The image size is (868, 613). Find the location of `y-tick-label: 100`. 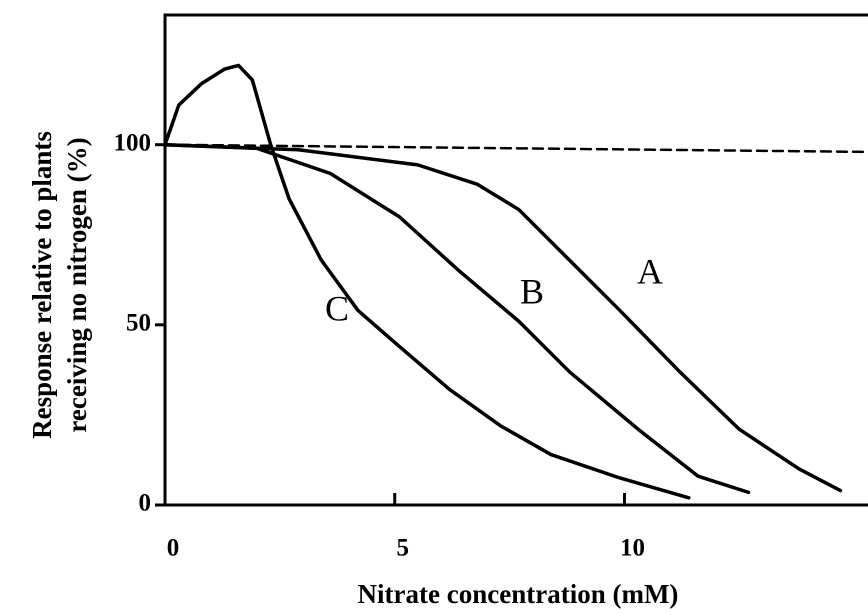

y-tick-label: 100 is located at coordinates (133, 142).